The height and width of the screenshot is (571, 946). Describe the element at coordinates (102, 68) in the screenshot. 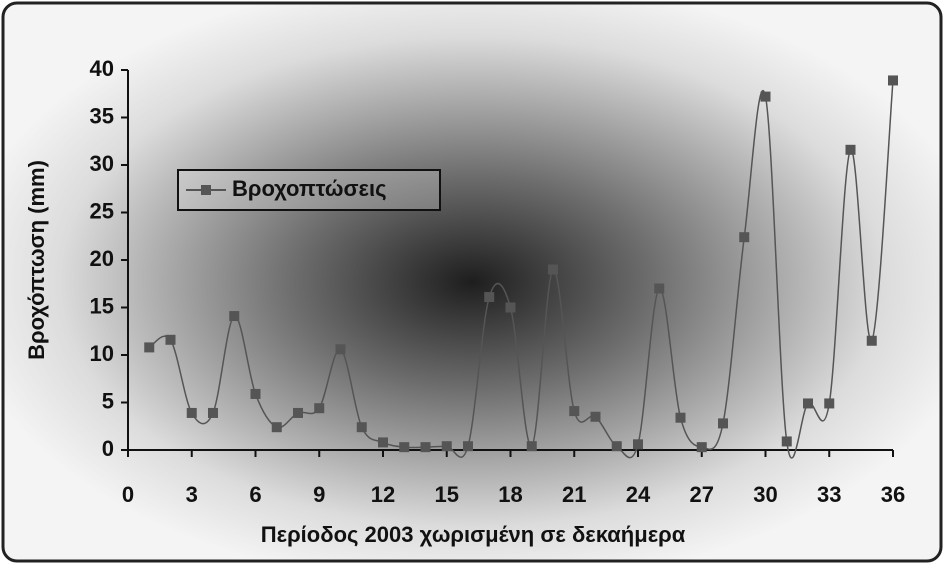

I see `y-tick-label: 40` at that location.